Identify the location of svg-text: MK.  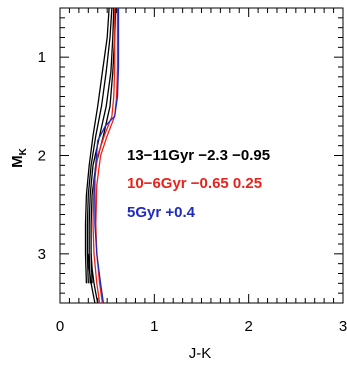
(19, 157).